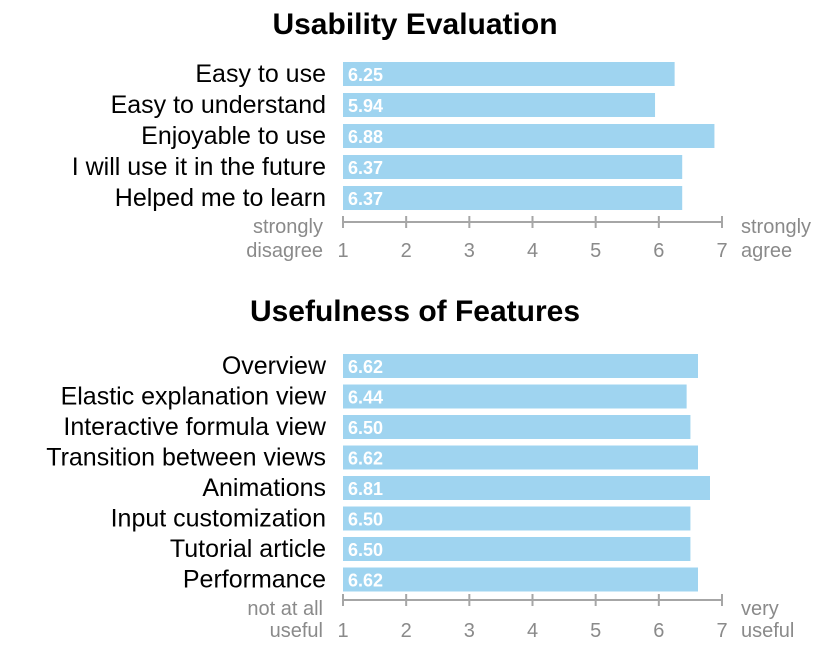 This screenshot has height=652, width=830. I want to click on scale-high-label-line1: strongly, so click(776, 227).